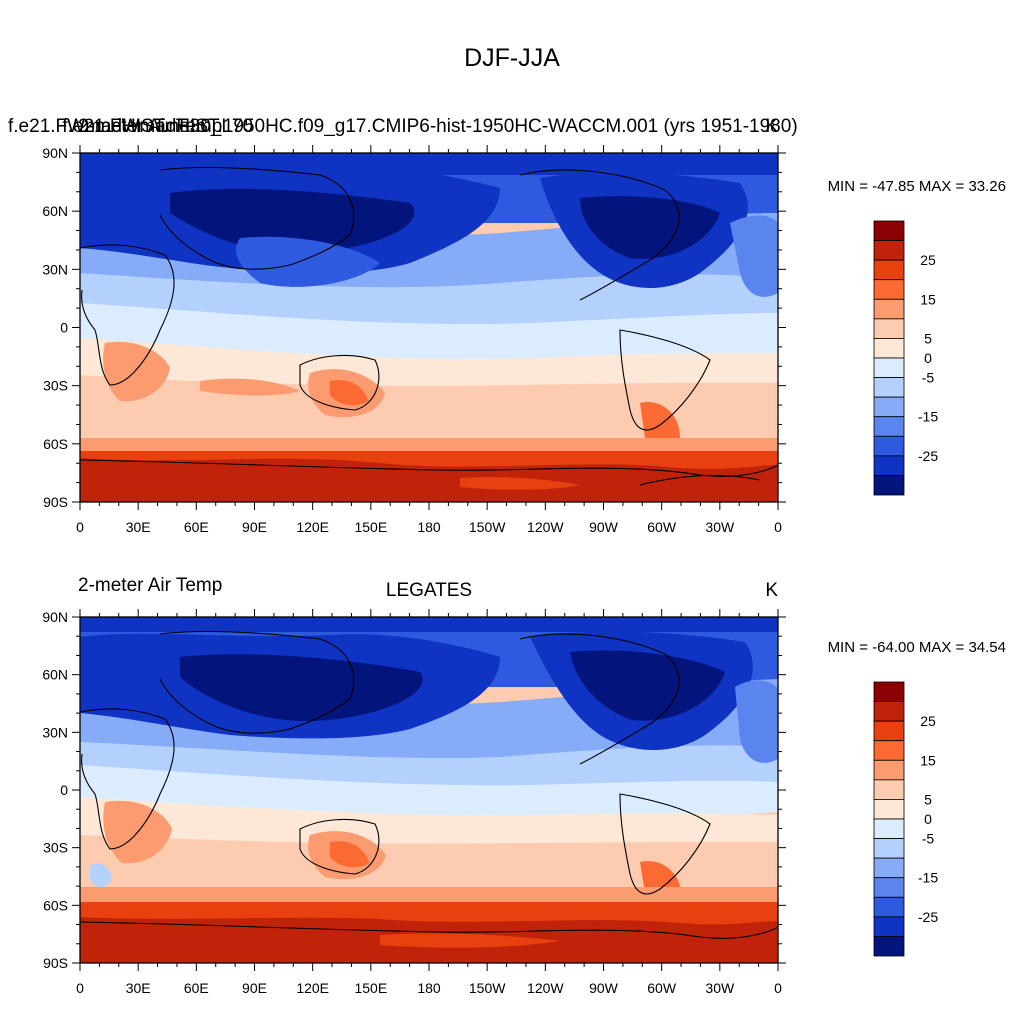 The image size is (1024, 1024). What do you see at coordinates (928, 878) in the screenshot?
I see `panel-bottom-colorbar-label: -15` at bounding box center [928, 878].